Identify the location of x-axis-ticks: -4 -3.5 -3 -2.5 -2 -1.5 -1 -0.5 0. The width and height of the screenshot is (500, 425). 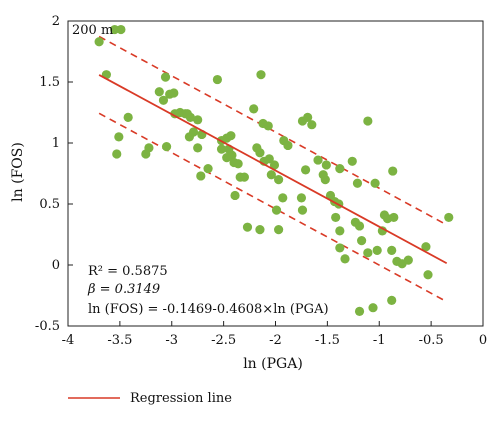
(274, 334).